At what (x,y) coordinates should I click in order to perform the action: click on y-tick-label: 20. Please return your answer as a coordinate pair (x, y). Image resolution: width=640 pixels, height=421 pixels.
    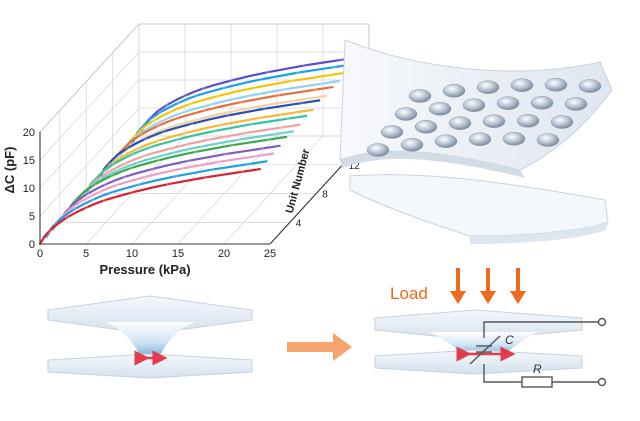
    Looking at the image, I should click on (29, 133).